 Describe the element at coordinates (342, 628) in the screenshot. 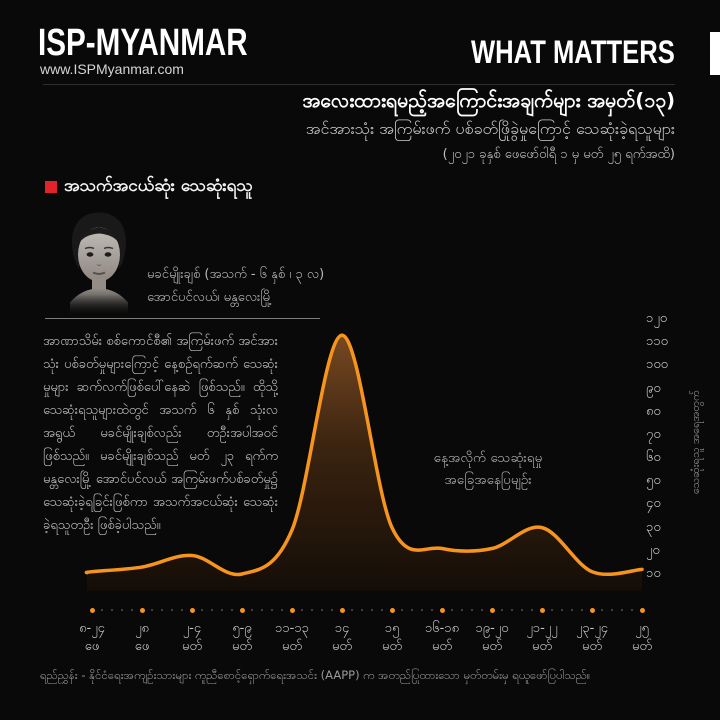

I see `x-tick-date: ၁၄` at that location.